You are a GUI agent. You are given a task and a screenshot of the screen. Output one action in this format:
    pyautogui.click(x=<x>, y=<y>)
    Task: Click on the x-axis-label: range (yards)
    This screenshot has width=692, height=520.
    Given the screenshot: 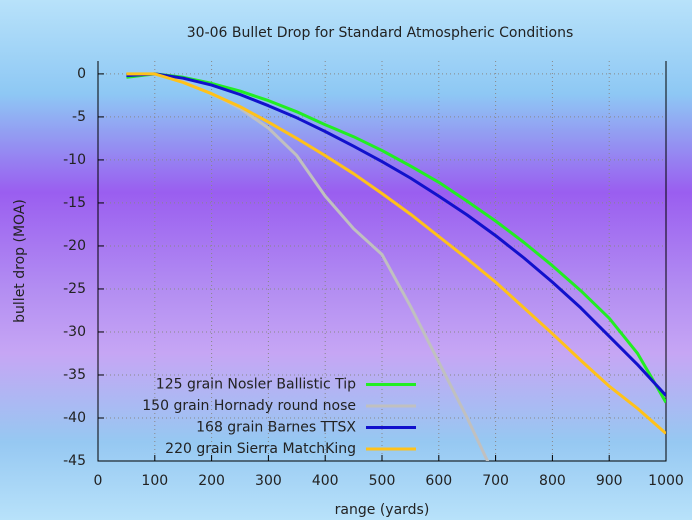 What is the action you would take?
    pyautogui.click(x=382, y=510)
    